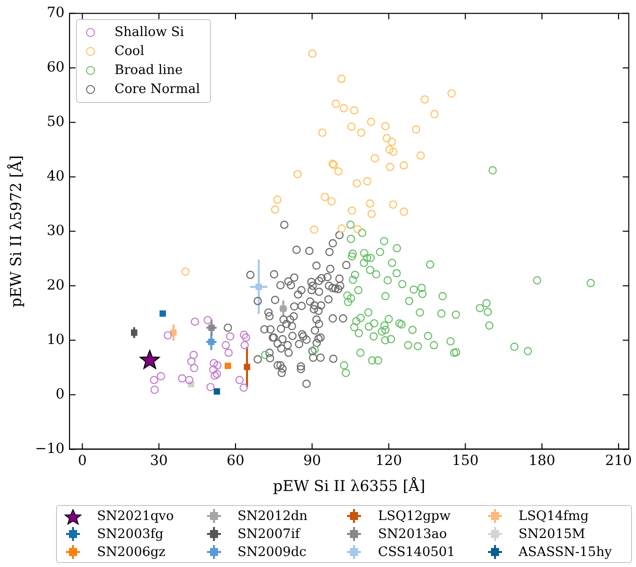 The image size is (636, 567). Describe the element at coordinates (130, 534) in the screenshot. I see `legend-label: SN2003fg` at that location.